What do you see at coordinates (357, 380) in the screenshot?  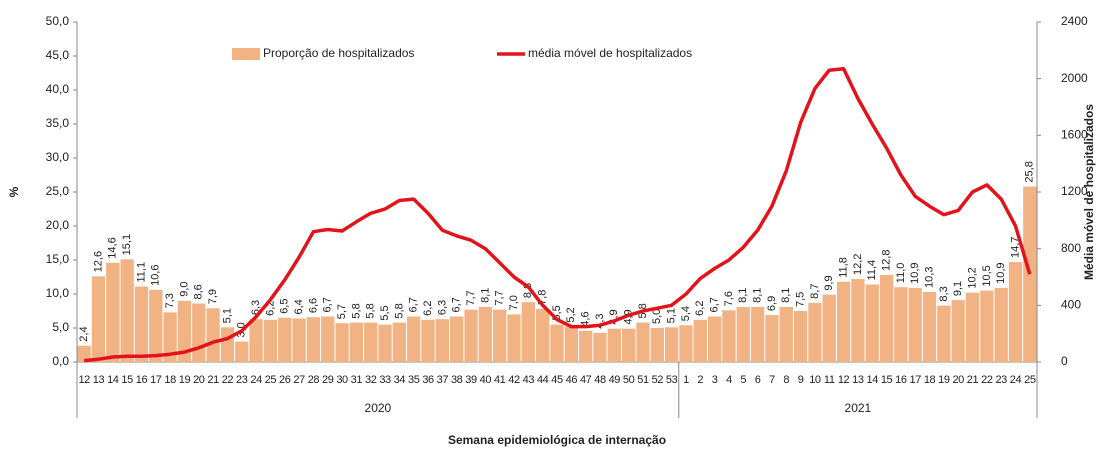 I see `x-tick-label: 31` at bounding box center [357, 380].